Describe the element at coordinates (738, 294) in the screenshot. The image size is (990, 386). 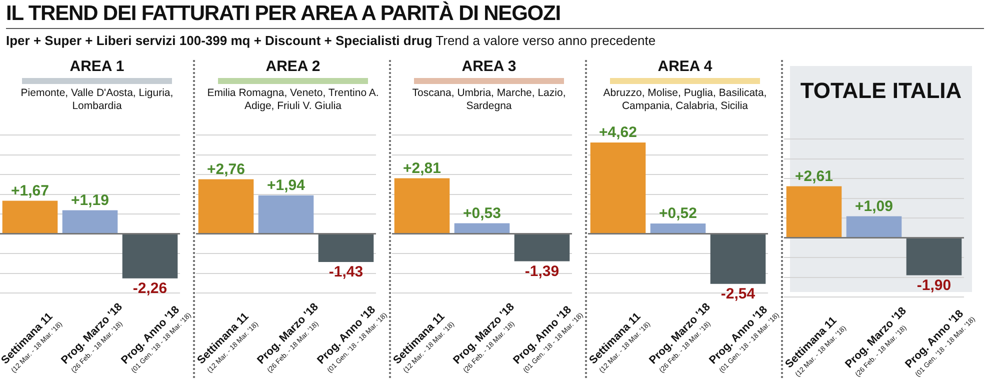
I see `data-label: -2,54` at that location.